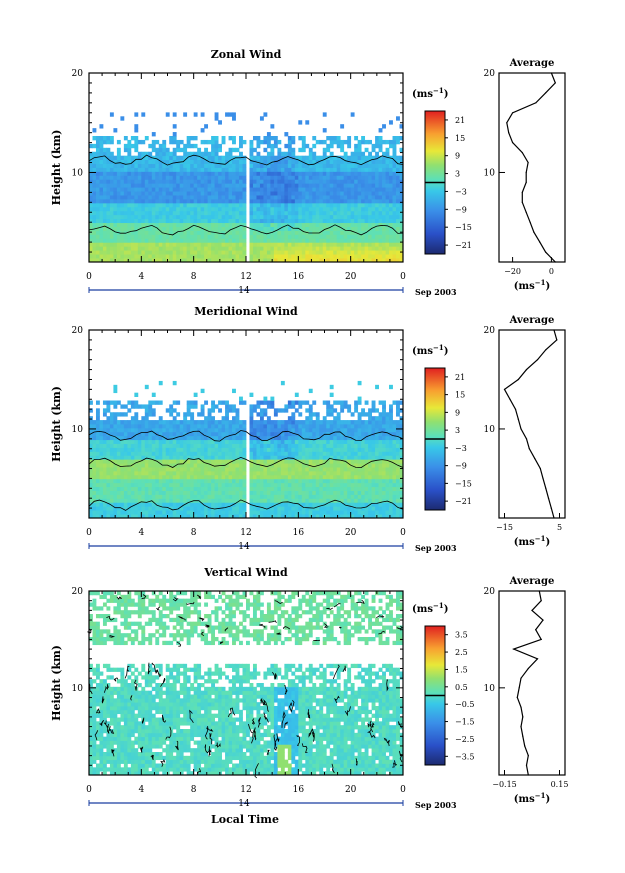 The width and height of the screenshot is (625, 873). What do you see at coordinates (461, 209) in the screenshot?
I see `colorbar-tick-label: −9` at bounding box center [461, 209].